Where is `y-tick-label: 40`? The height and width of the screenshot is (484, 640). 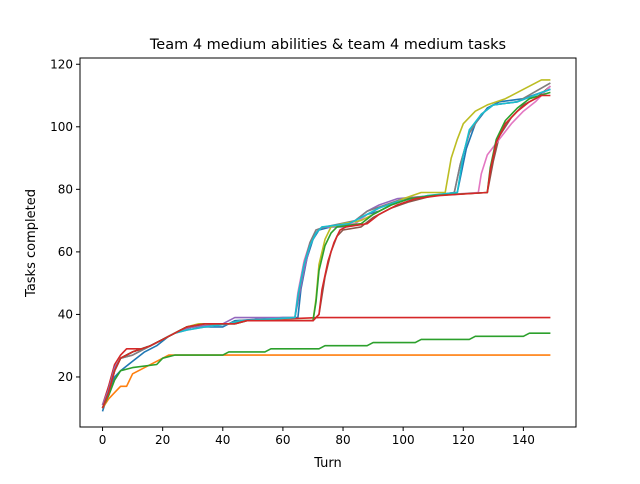
y-tick-label: 40 is located at coordinates (65, 314).